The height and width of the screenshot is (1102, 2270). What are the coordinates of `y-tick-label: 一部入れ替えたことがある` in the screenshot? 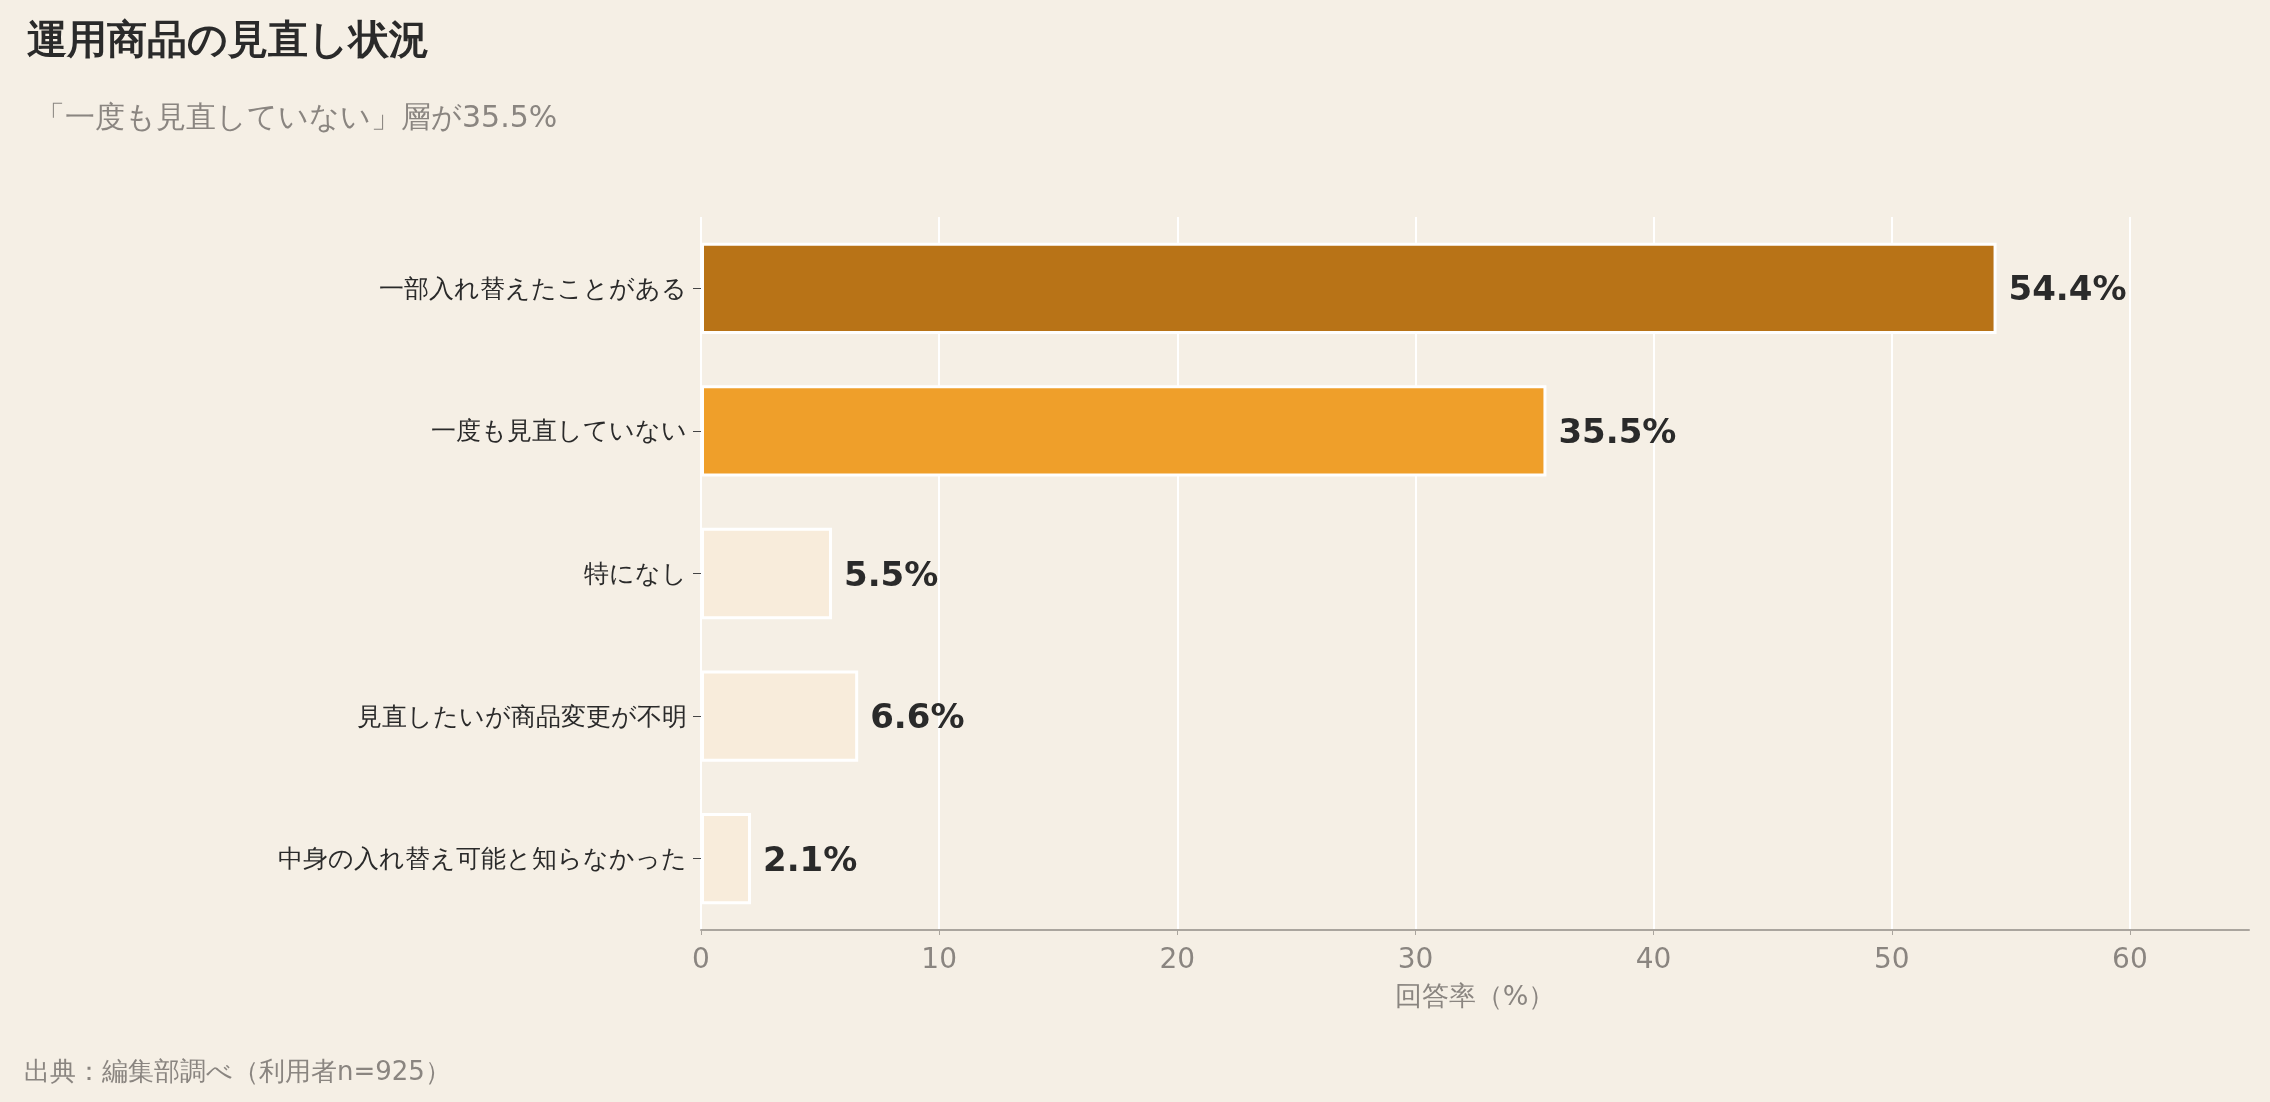 It's located at (533, 288).